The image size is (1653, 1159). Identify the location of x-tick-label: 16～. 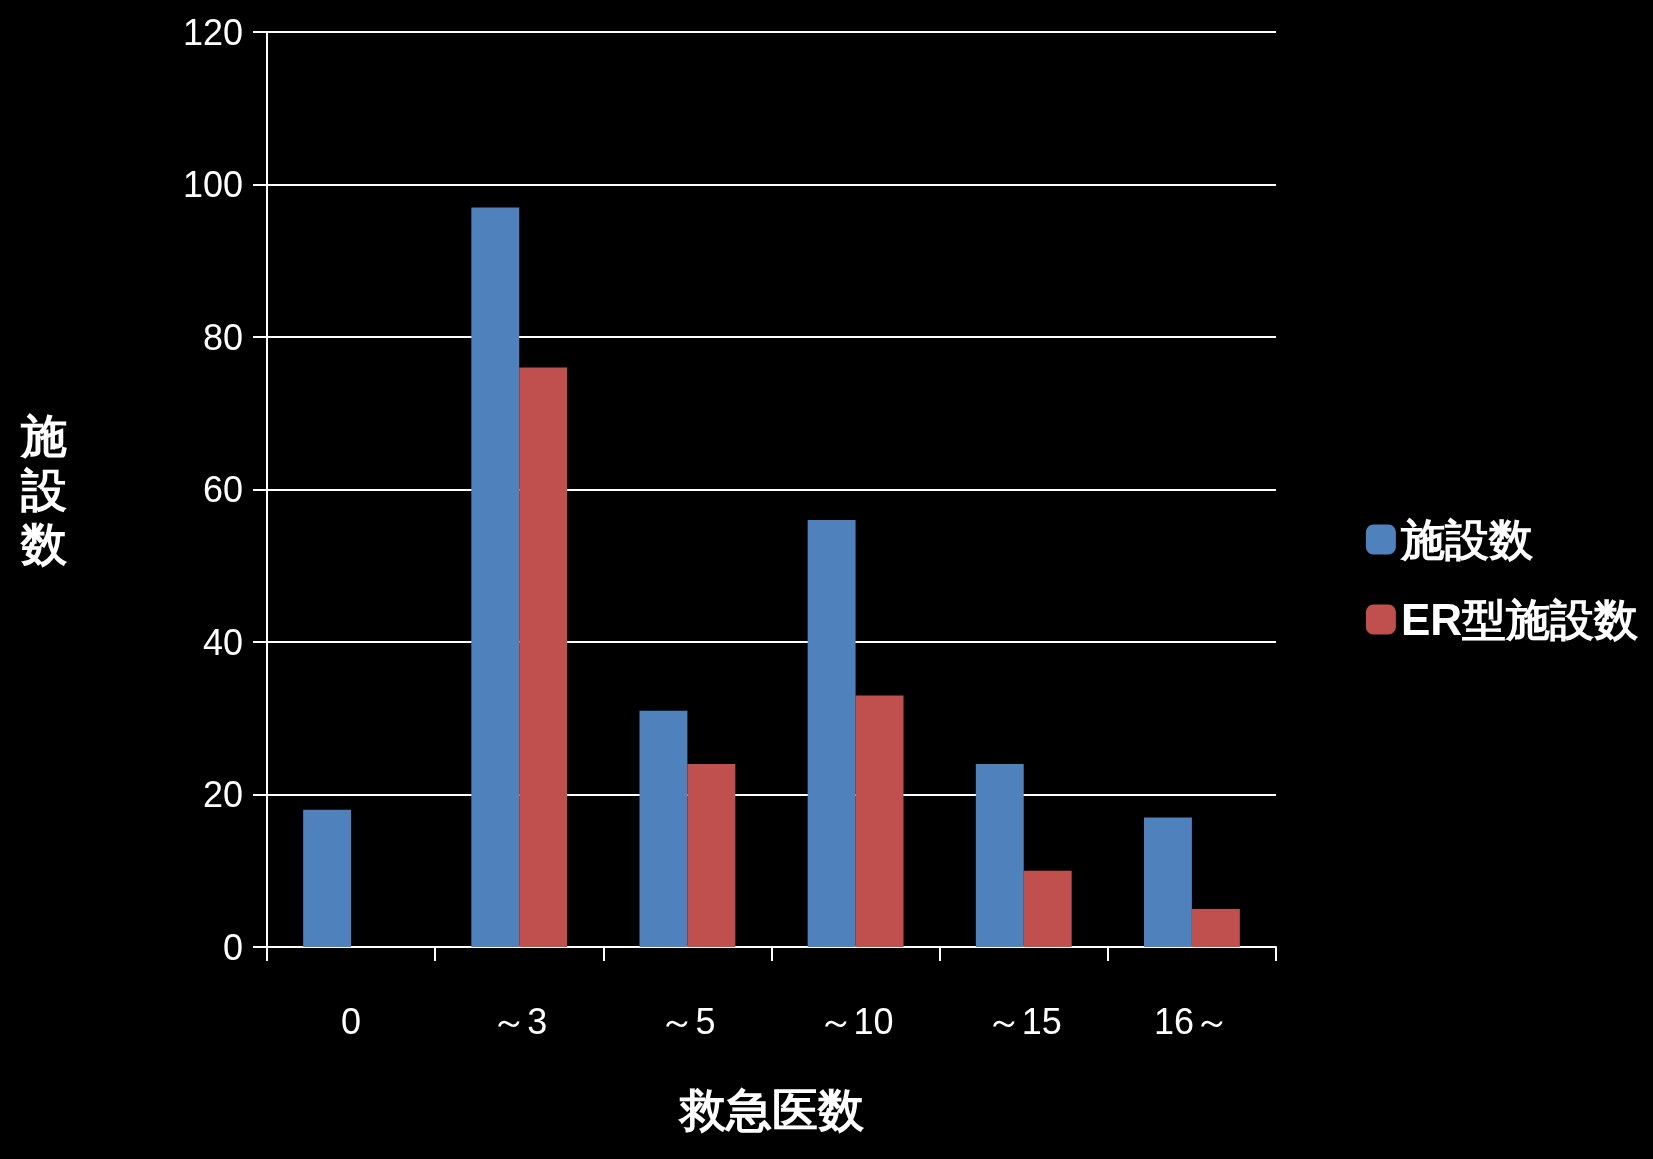
(1191, 1021).